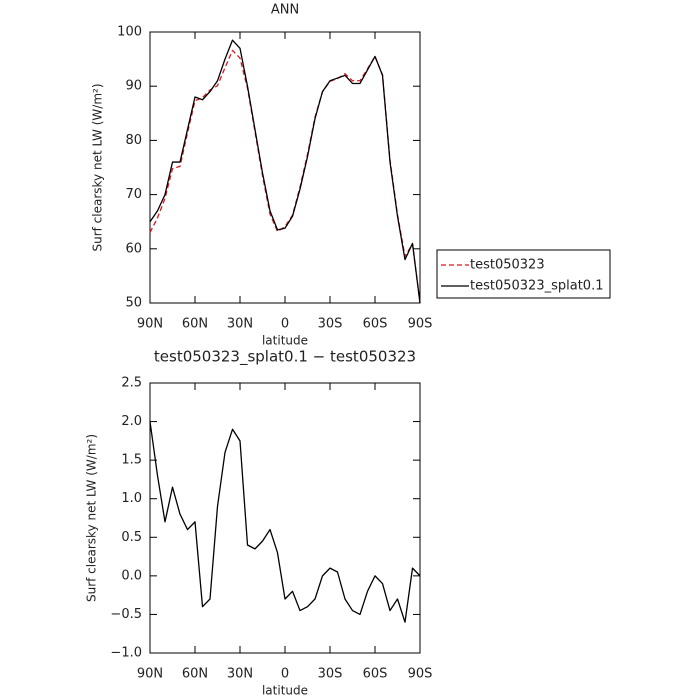 The height and width of the screenshot is (700, 700). I want to click on y-tick-label: 80, so click(133, 140).